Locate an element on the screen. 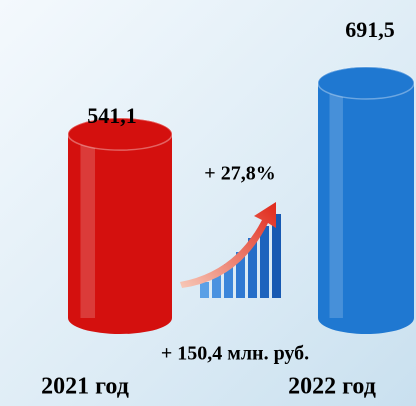 This screenshot has width=416, height=406. percent-change: + 27,8% is located at coordinates (239, 174).